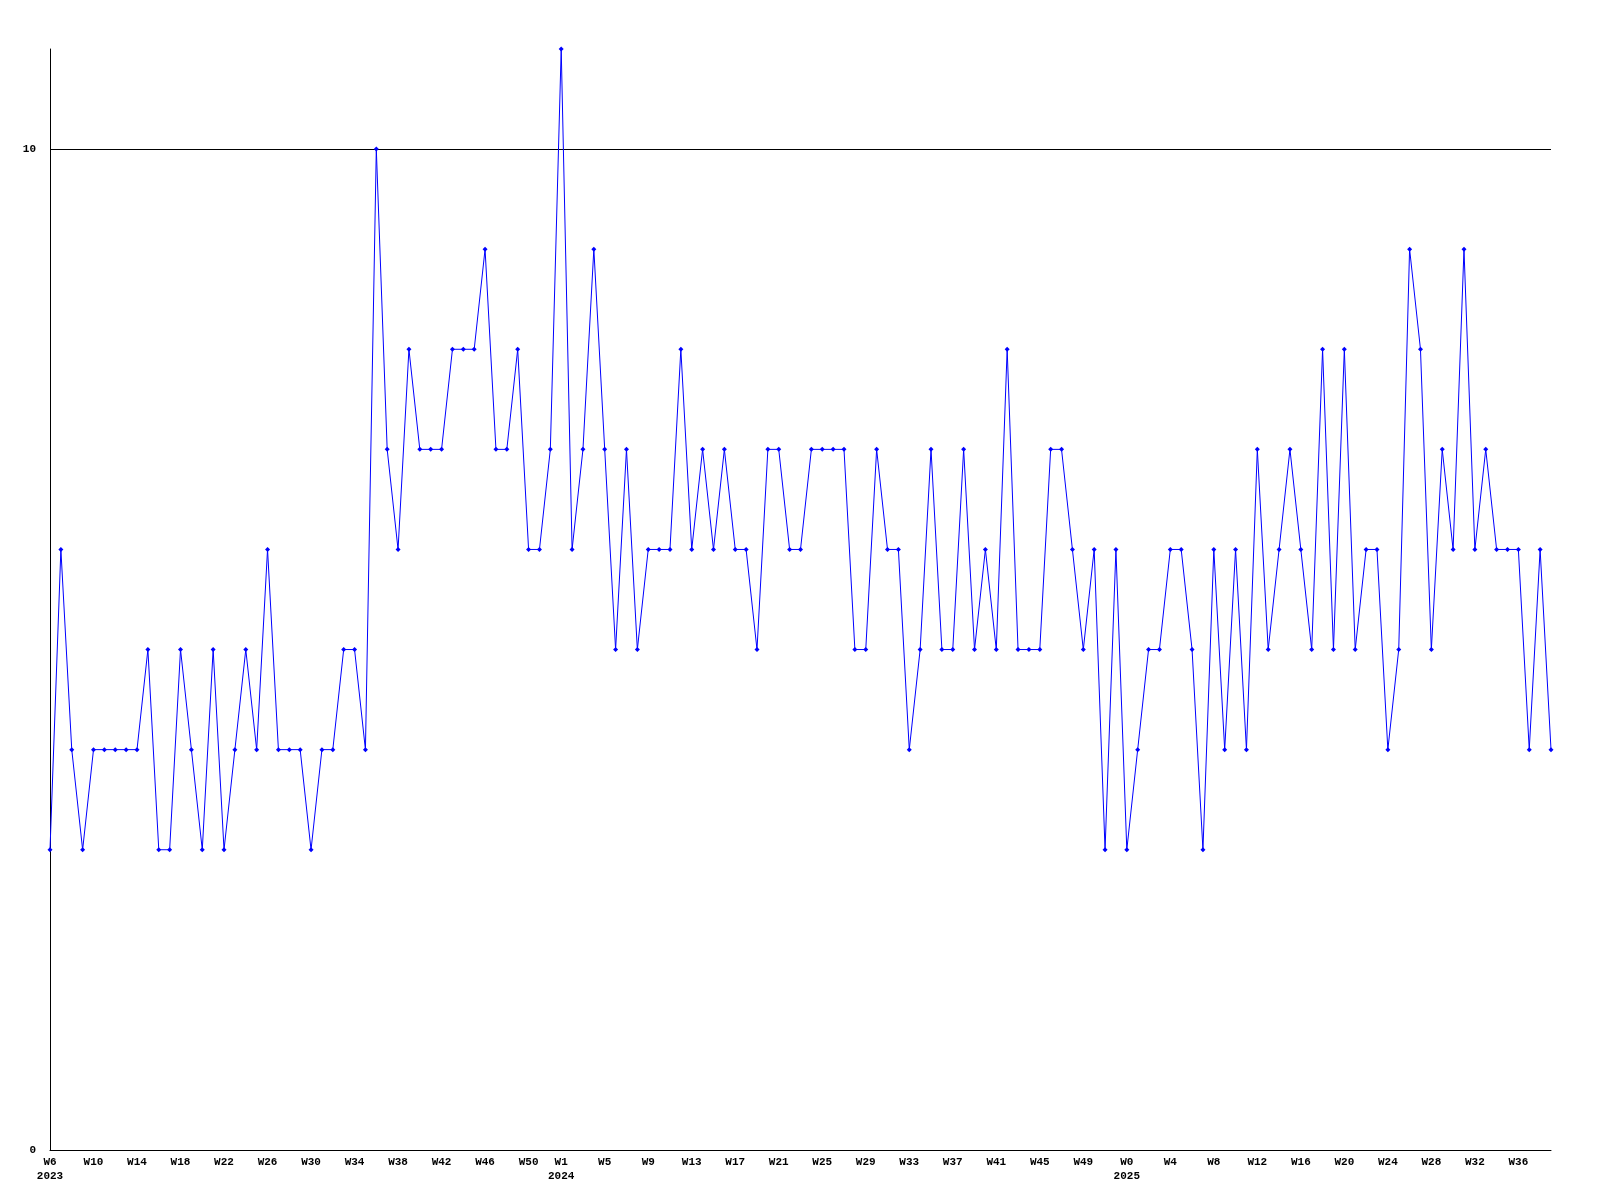 The image size is (1600, 1200). Describe the element at coordinates (865, 1162) in the screenshot. I see `x-tick-label: W29` at that location.